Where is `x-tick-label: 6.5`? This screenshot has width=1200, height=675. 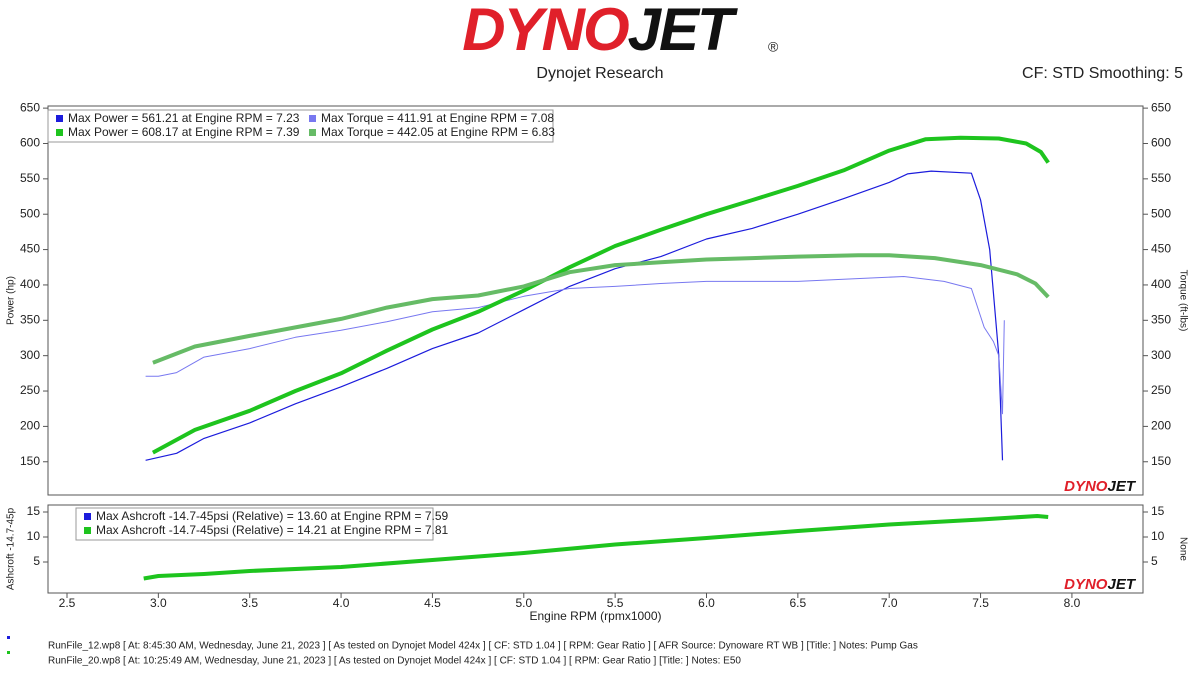
x-tick-label: 6.5 is located at coordinates (798, 603).